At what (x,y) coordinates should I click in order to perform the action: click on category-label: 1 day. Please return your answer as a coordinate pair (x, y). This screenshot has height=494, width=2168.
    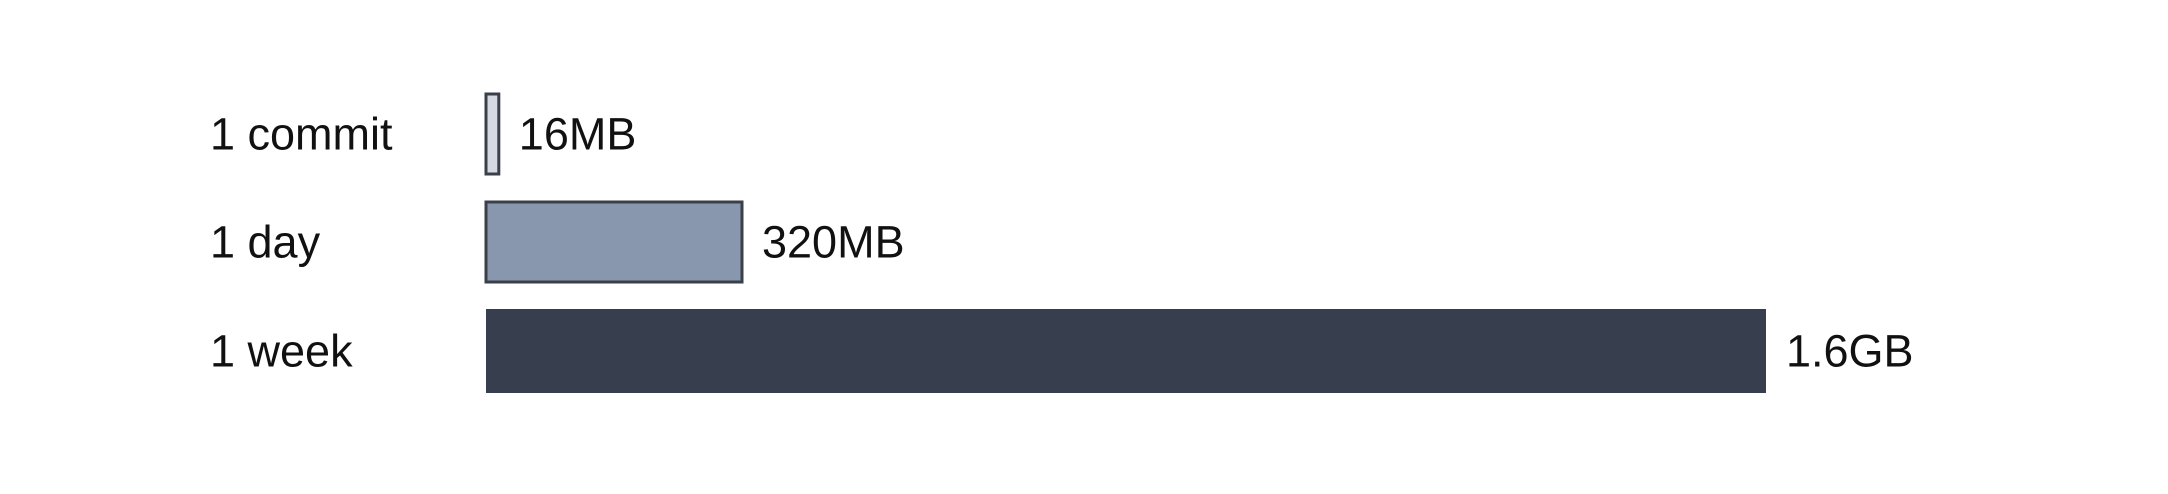
    Looking at the image, I should click on (265, 242).